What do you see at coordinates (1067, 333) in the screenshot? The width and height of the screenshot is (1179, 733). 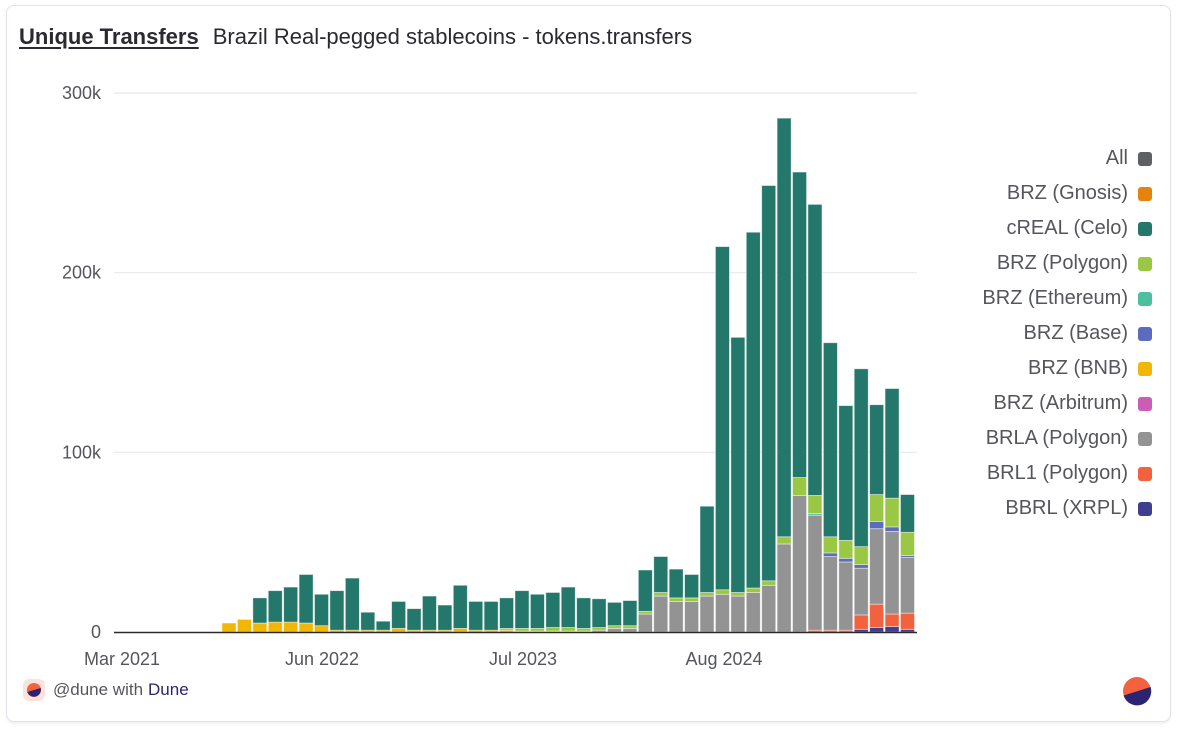 I see `legend-item: BRZ (Base)` at bounding box center [1067, 333].